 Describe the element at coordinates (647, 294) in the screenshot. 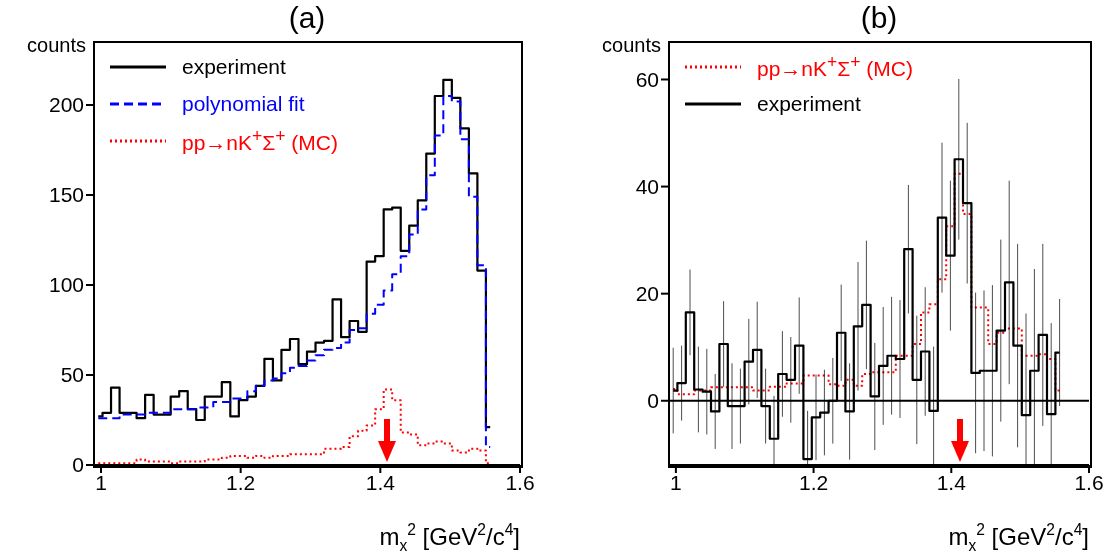

I see `y-tick-label: 20` at that location.